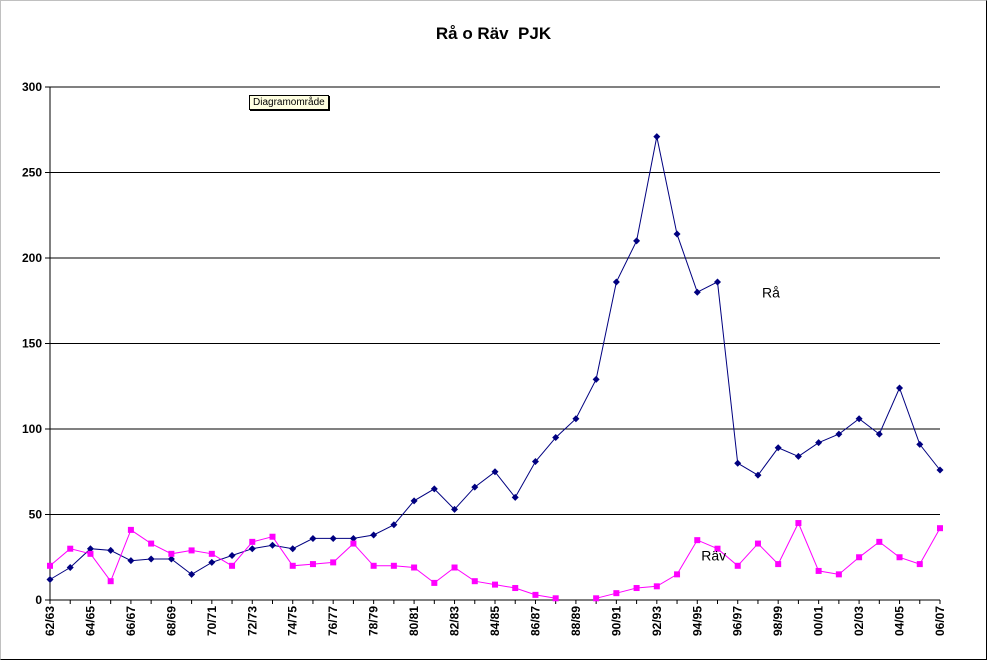  I want to click on y-tick-label: 200, so click(32, 258).